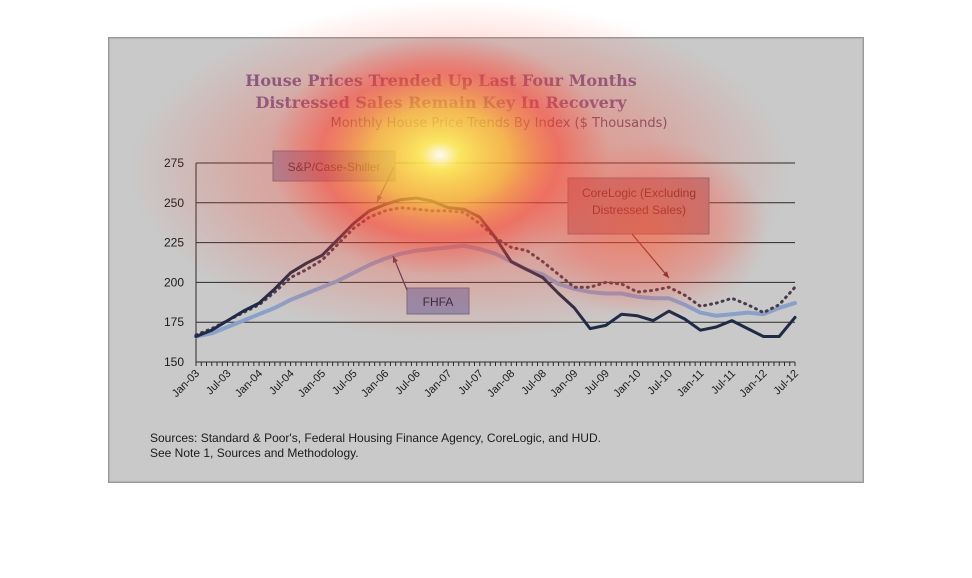 The image size is (972, 578). I want to click on x-tick-label: Jan-09, so click(564, 384).